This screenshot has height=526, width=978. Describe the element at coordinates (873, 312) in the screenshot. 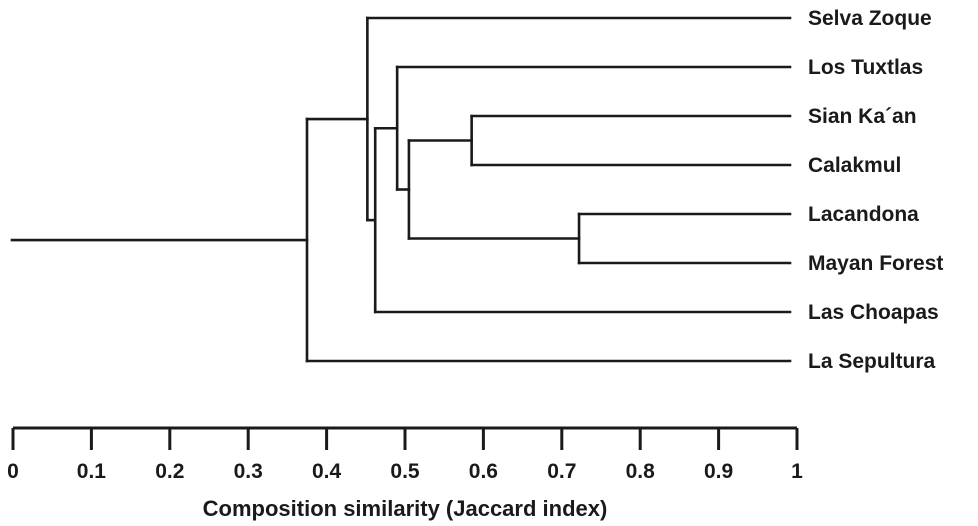

I see `leaf-label-choapas: Las Choapas` at that location.